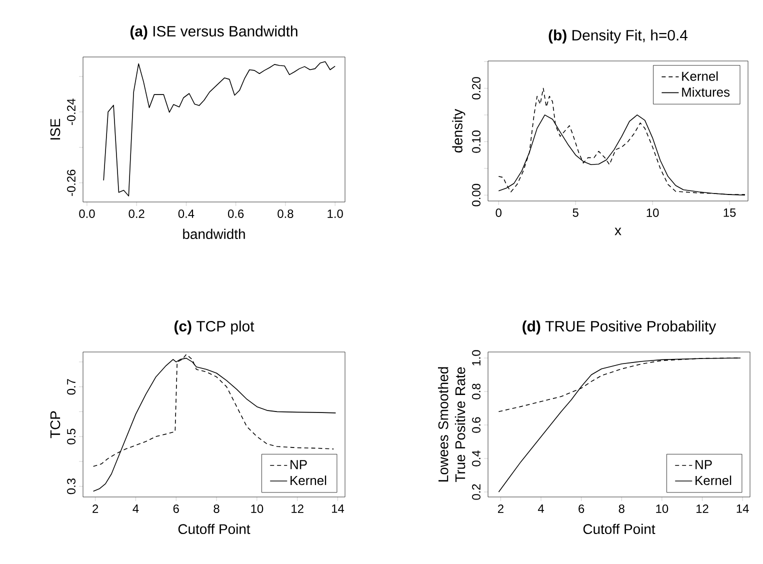  Describe the element at coordinates (55, 129) in the screenshot. I see `y-axis-title: ISE` at that location.